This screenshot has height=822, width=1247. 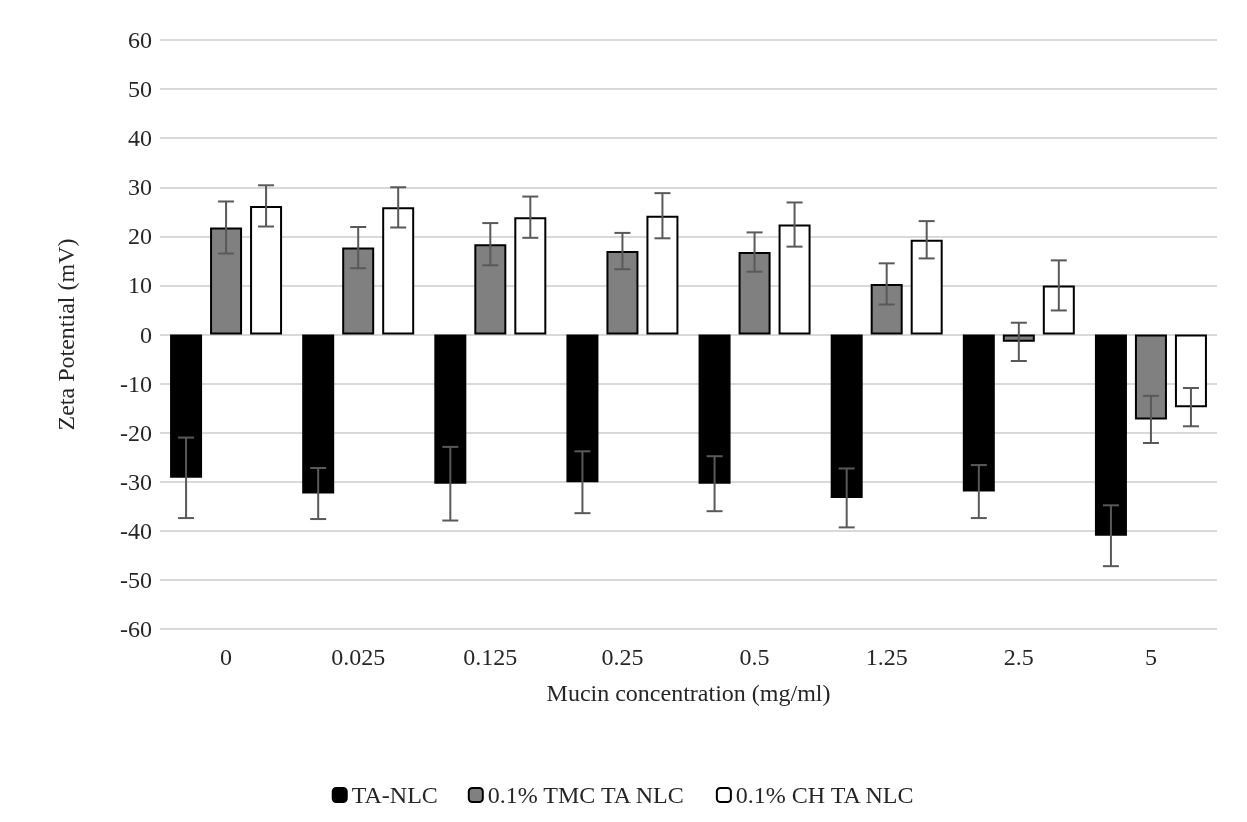 I want to click on y-tick-label: -40, so click(x=136, y=530).